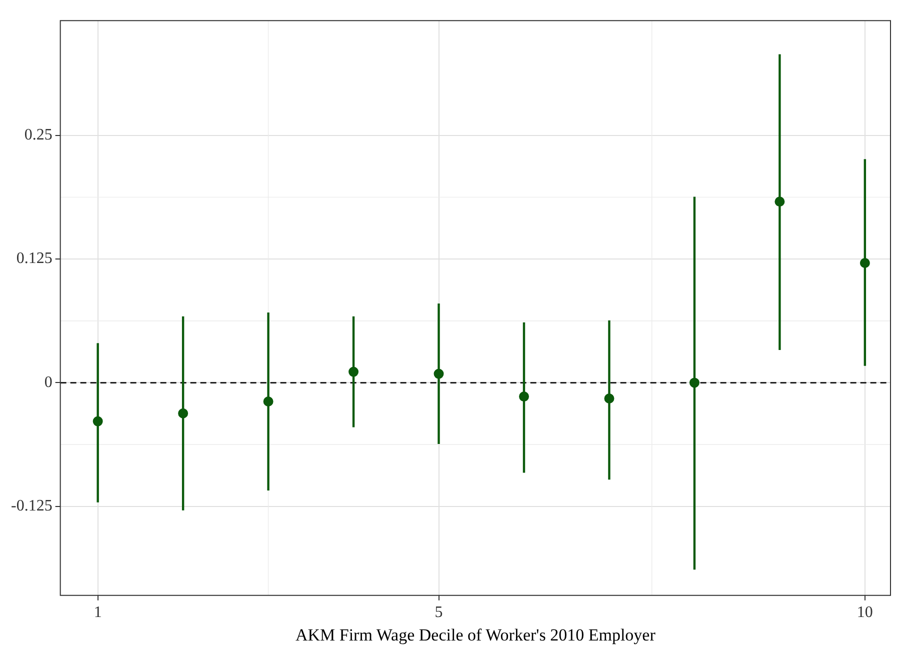 Image resolution: width=904 pixels, height=654 pixels. Describe the element at coordinates (38, 135) in the screenshot. I see `y-tick-label: 0.25` at that location.